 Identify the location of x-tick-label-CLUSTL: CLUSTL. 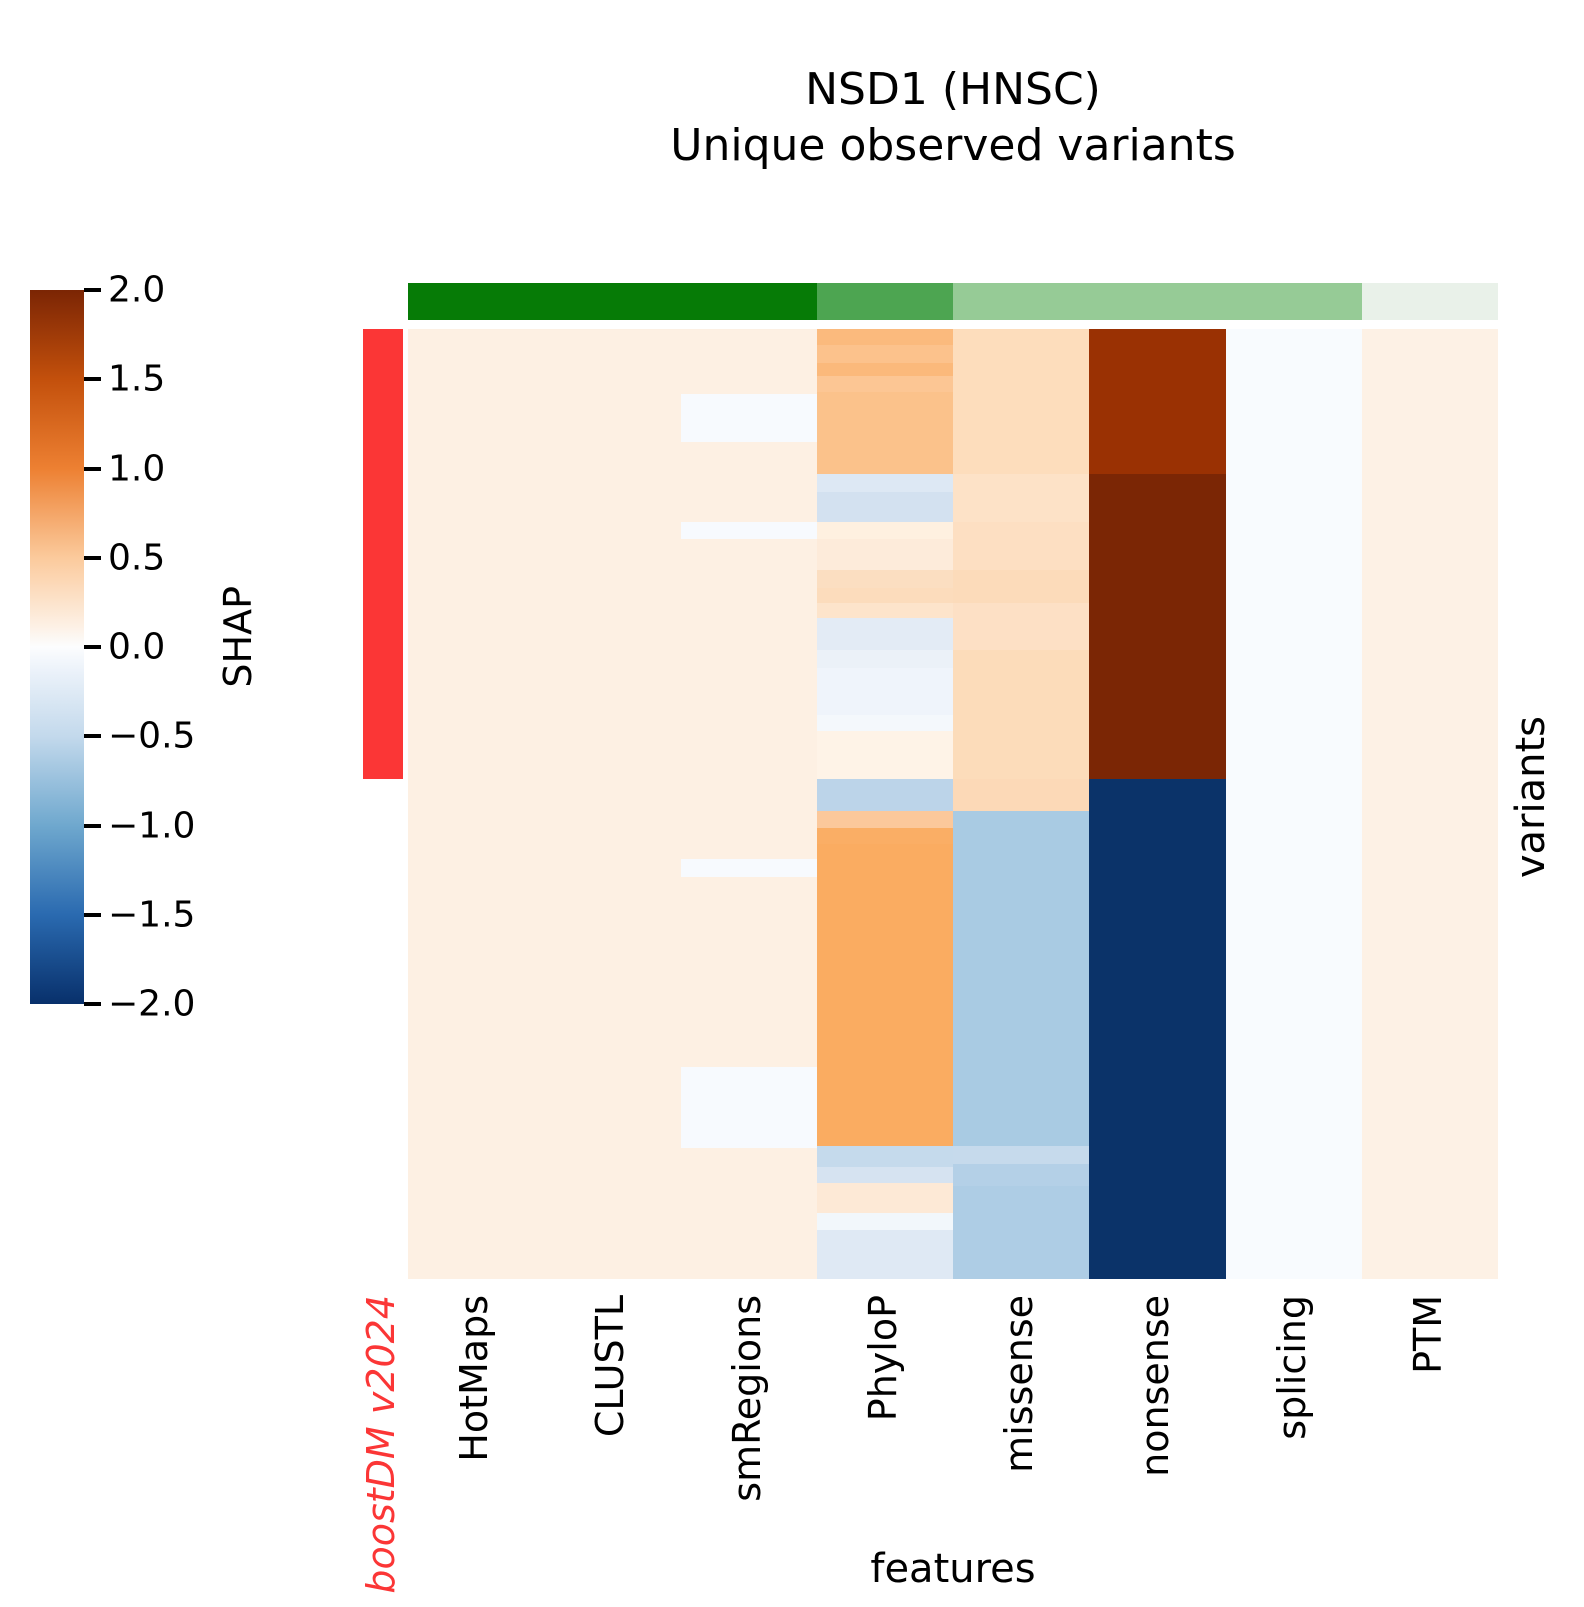
(610, 1366).